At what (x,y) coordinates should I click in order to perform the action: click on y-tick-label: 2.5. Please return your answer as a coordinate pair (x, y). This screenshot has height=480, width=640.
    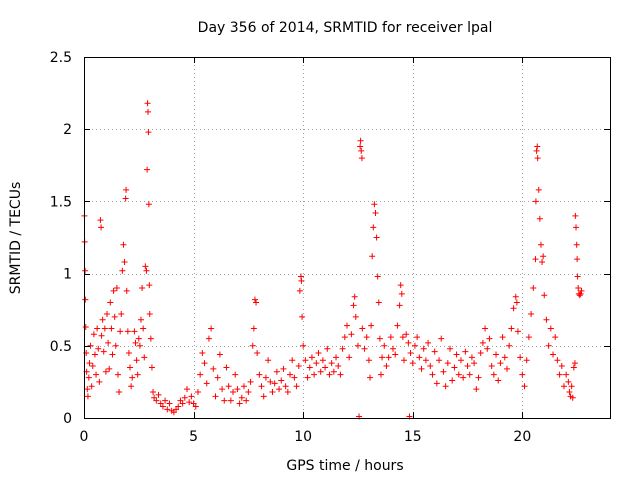
    Looking at the image, I should click on (61, 58).